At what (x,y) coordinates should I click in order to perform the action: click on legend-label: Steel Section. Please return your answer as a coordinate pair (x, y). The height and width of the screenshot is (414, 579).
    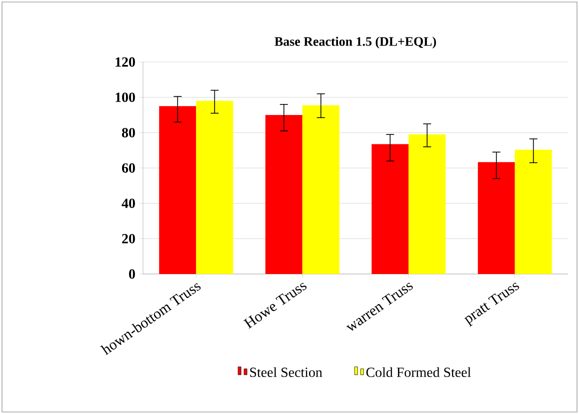
    Looking at the image, I should click on (286, 372).